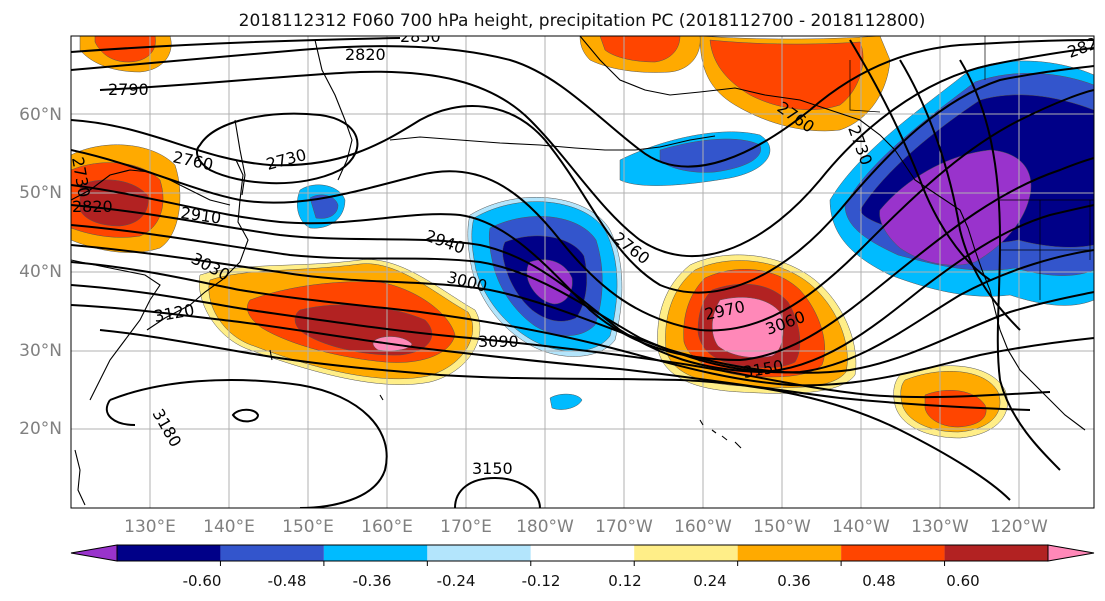  Describe the element at coordinates (466, 527) in the screenshot. I see `lon-label-170e: 170°E` at that location.